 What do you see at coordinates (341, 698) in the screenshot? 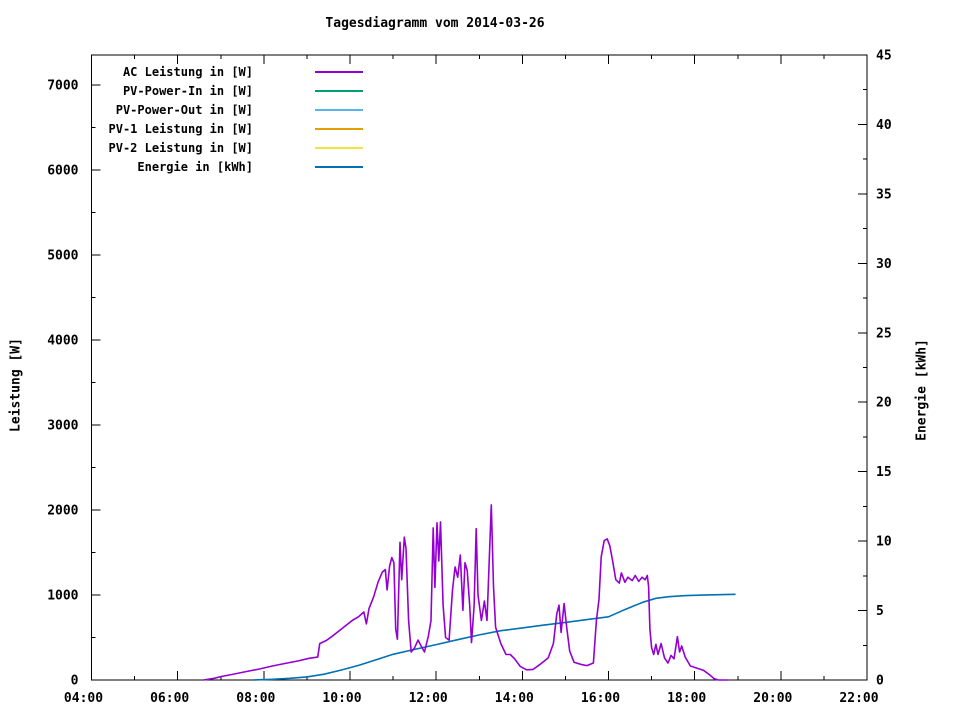
I see `x-tick-label: 10:00` at bounding box center [341, 698].